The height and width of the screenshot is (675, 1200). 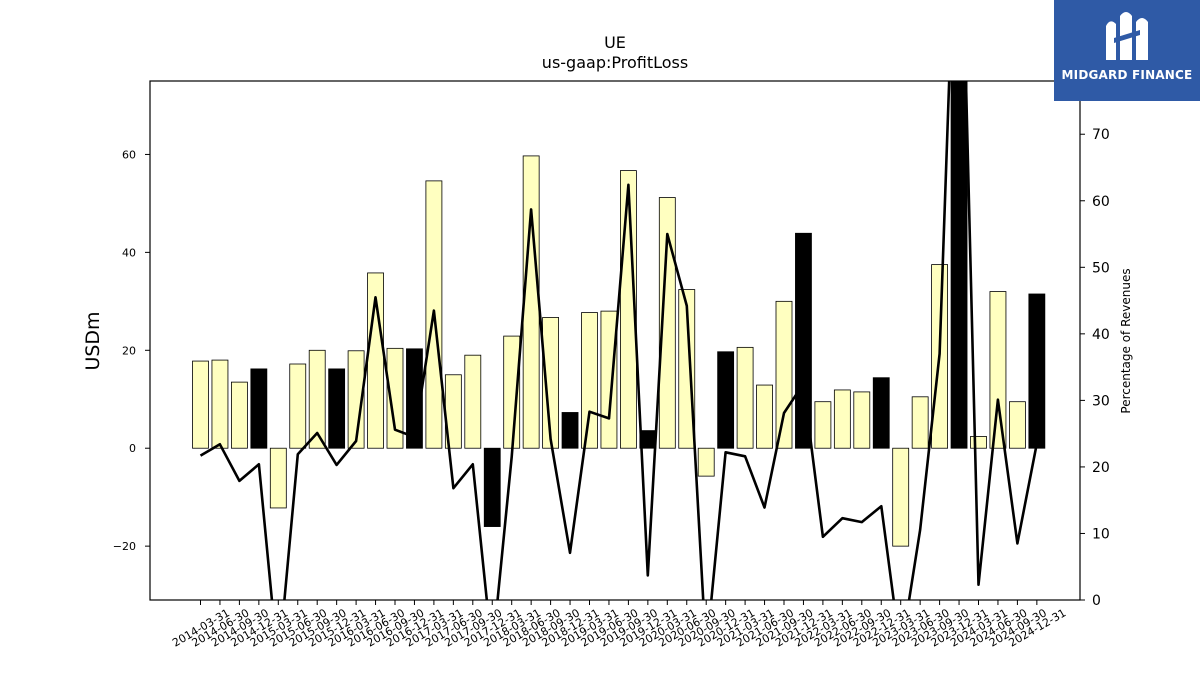 I want to click on chart-title: UE, so click(x=615, y=42).